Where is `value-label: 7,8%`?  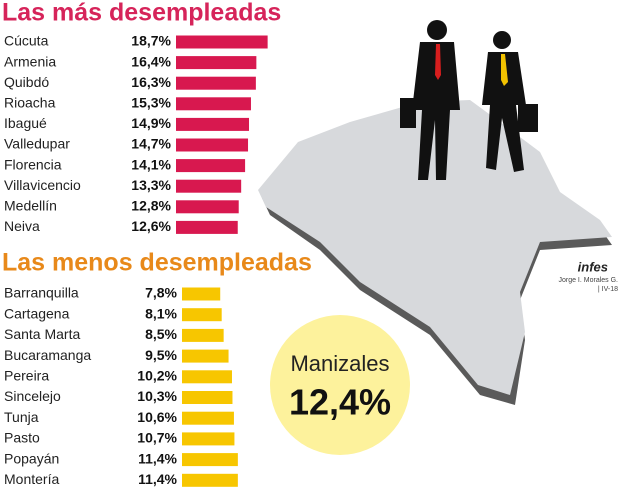
value-label: 7,8% is located at coordinates (161, 293).